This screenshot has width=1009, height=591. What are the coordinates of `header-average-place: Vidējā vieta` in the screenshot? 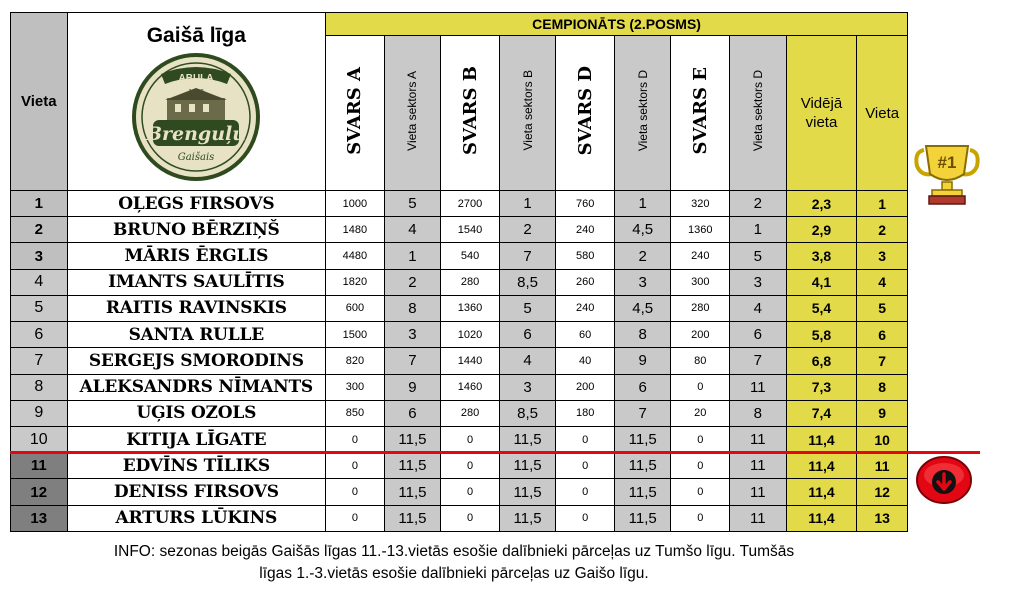 It's located at (821, 113).